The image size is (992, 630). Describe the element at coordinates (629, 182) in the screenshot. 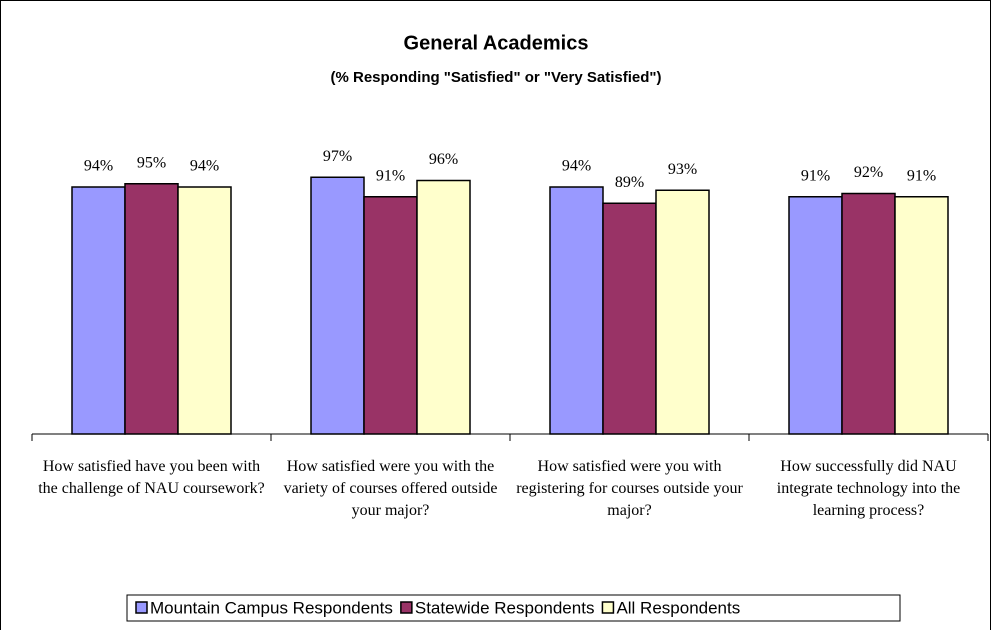

I see `value-label: 89%` at that location.